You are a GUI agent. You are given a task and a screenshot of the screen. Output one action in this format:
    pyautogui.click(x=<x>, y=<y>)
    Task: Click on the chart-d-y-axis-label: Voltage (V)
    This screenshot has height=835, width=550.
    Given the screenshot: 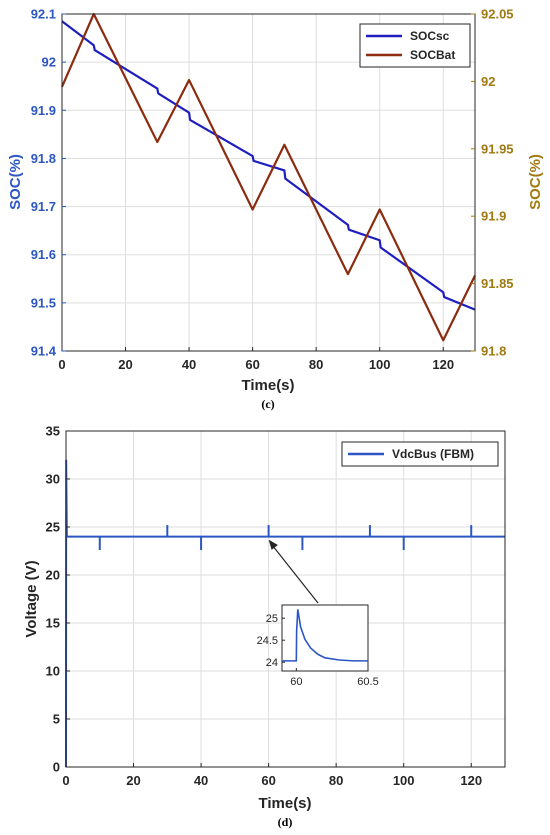 What is the action you would take?
    pyautogui.click(x=31, y=598)
    